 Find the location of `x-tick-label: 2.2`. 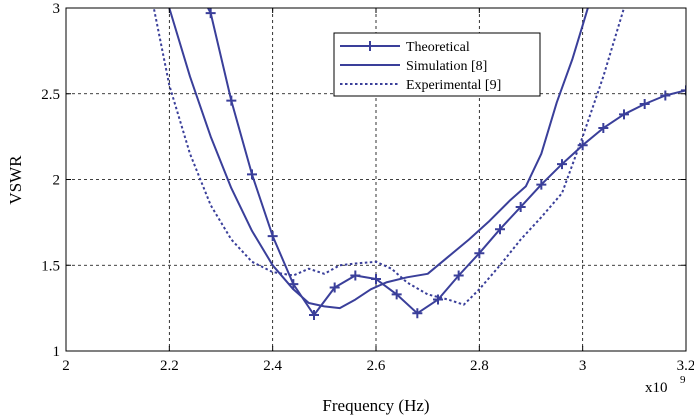

x-tick-label: 2.2 is located at coordinates (169, 366).